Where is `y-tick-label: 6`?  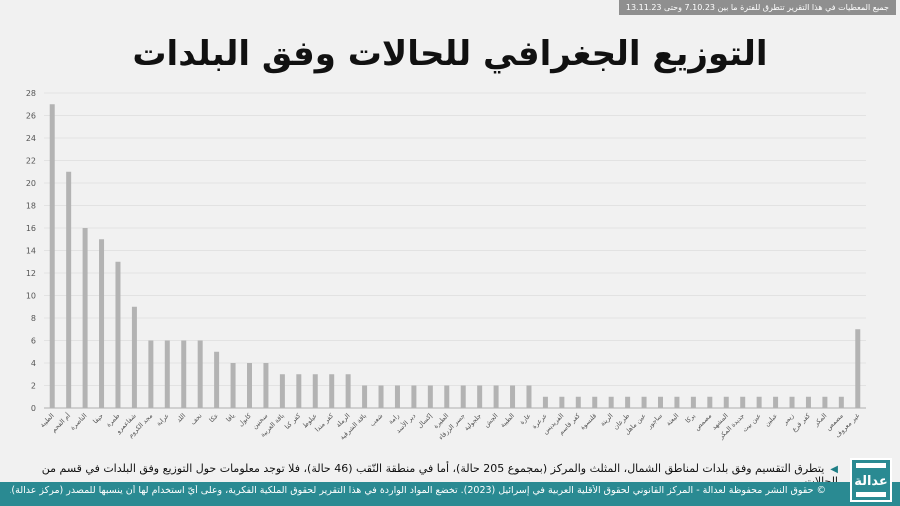 y-tick-label: 6 is located at coordinates (33, 341).